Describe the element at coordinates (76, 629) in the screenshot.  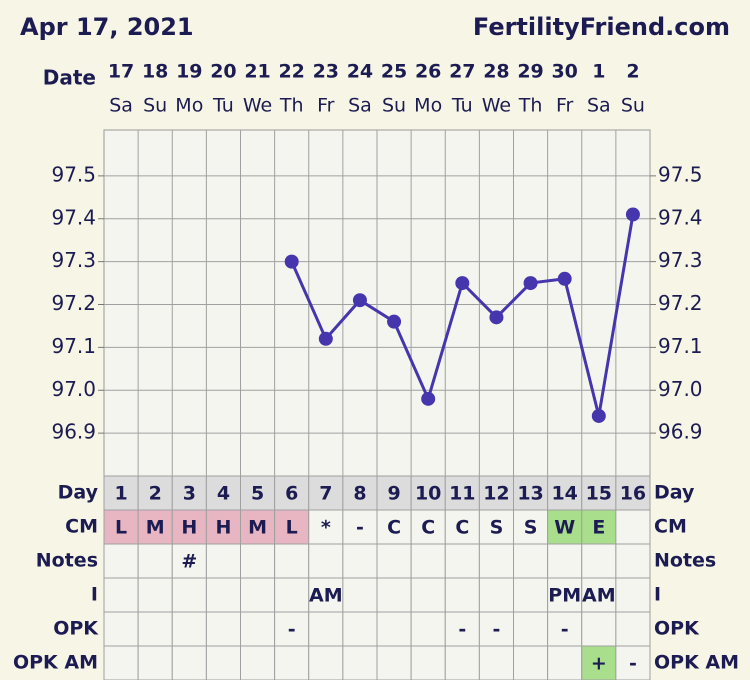
I see `row-label: OPK` at that location.